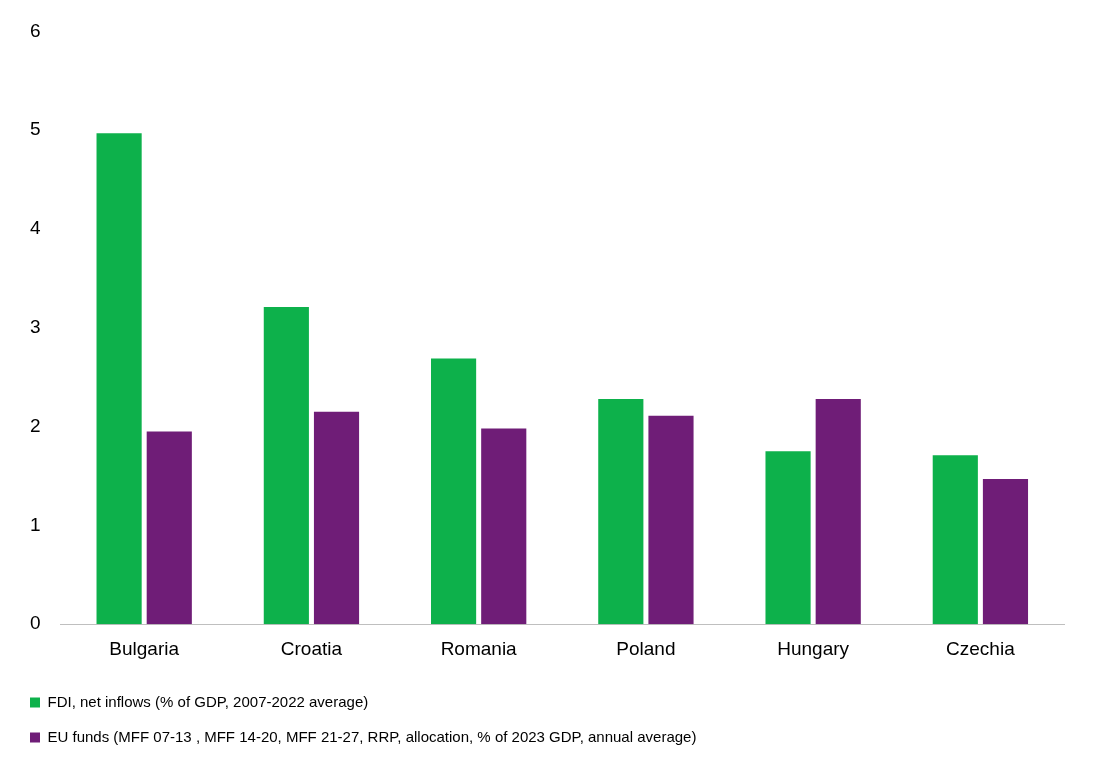 This screenshot has width=1094, height=765. I want to click on y-tick-label: 1, so click(35, 524).